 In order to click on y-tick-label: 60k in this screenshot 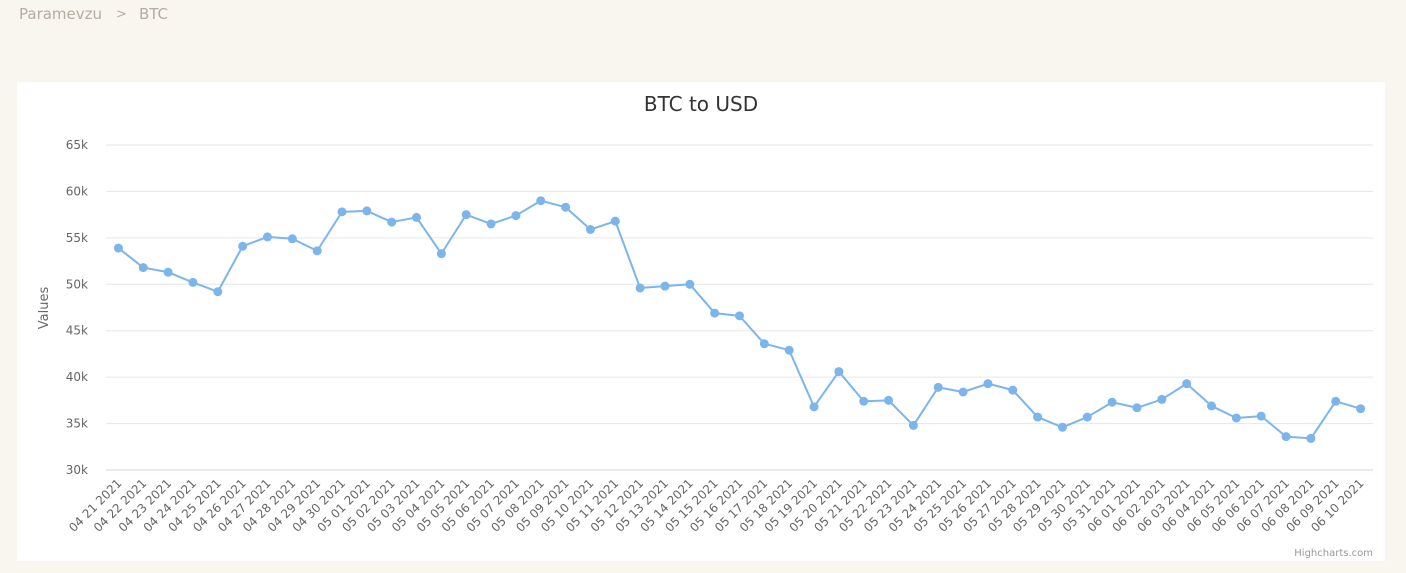, I will do `click(77, 191)`.